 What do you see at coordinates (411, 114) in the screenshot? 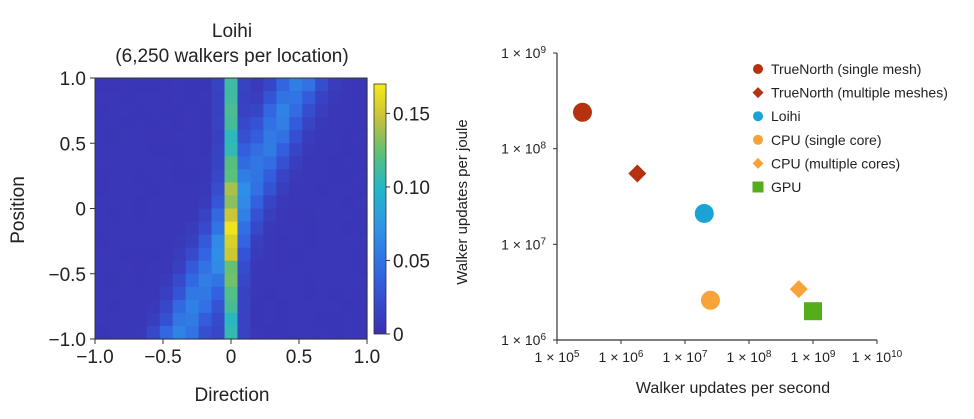
I see `colorbar-tick-label: 0.15` at bounding box center [411, 114].